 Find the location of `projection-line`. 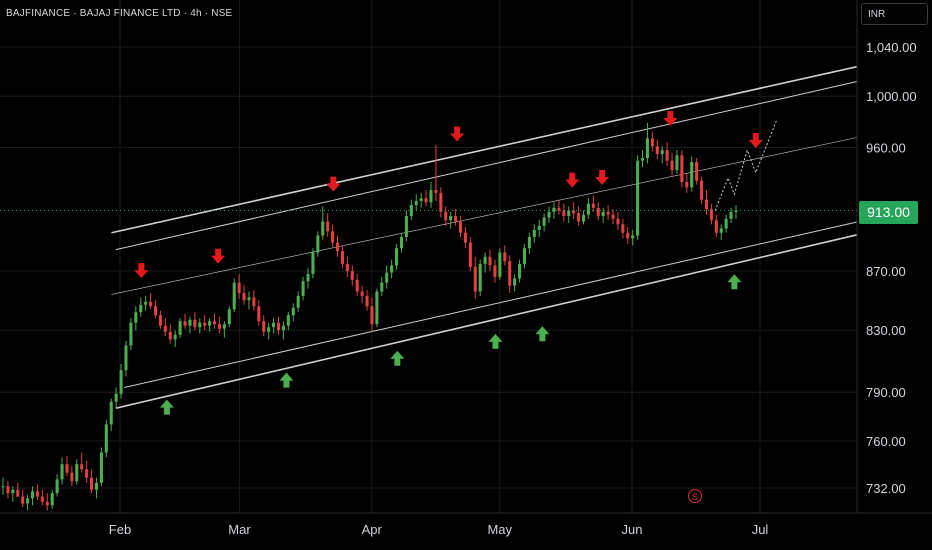

projection-line is located at coordinates (746, 164).